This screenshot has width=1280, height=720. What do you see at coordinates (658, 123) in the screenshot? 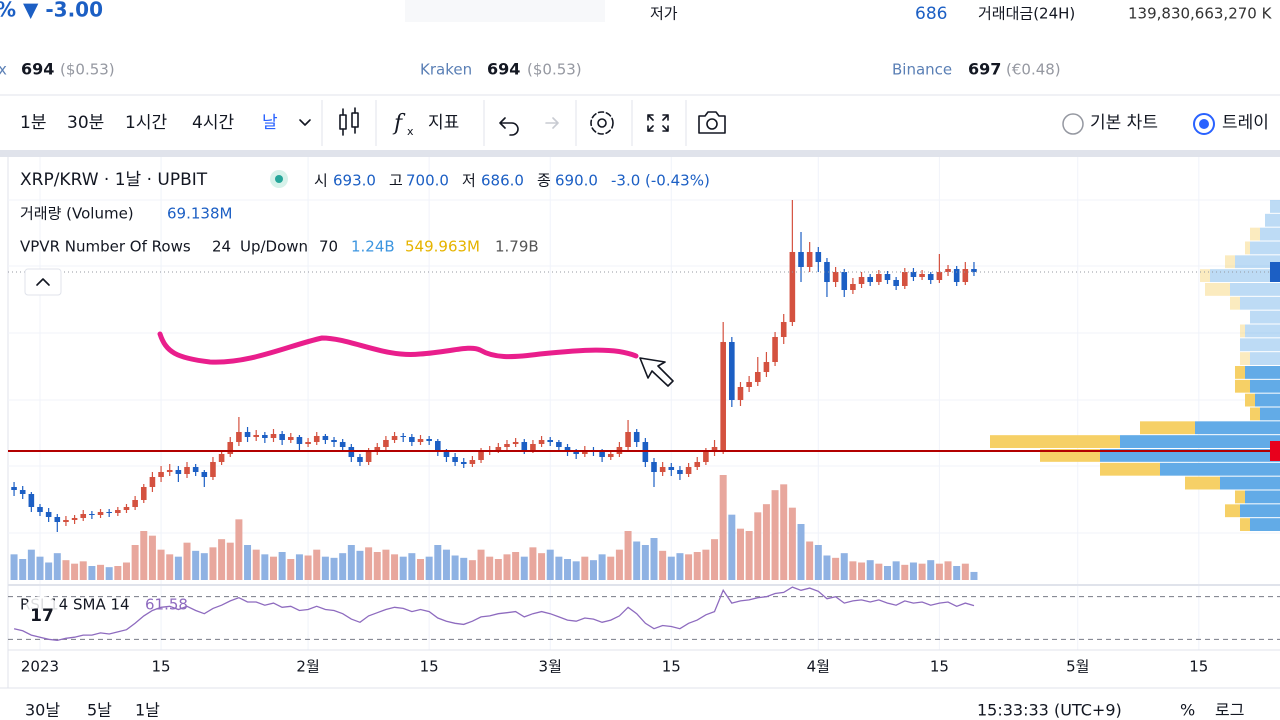
I see `fullscreen-button` at bounding box center [658, 123].